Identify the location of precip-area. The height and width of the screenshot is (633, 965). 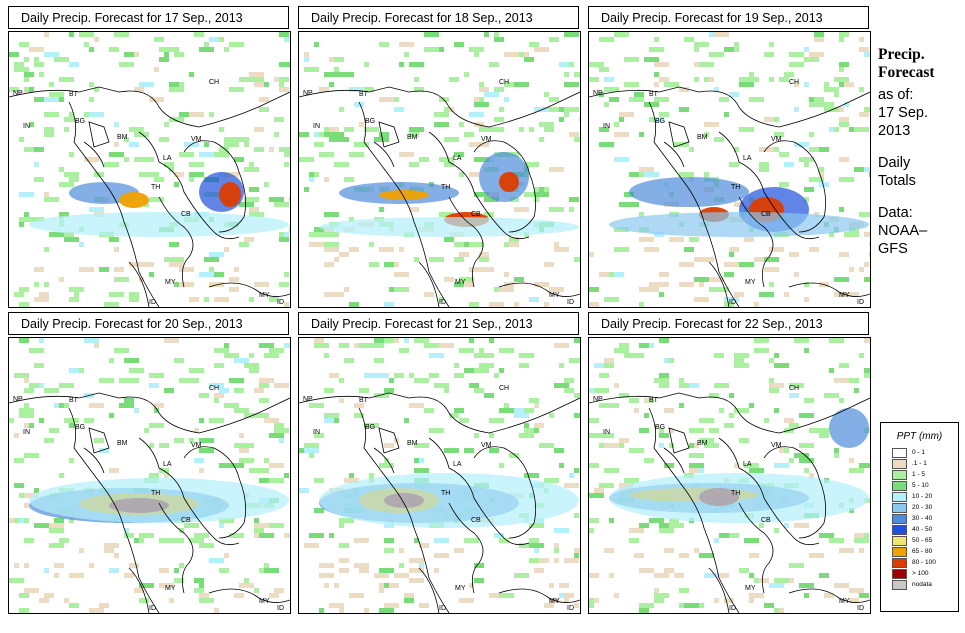
(449, 227).